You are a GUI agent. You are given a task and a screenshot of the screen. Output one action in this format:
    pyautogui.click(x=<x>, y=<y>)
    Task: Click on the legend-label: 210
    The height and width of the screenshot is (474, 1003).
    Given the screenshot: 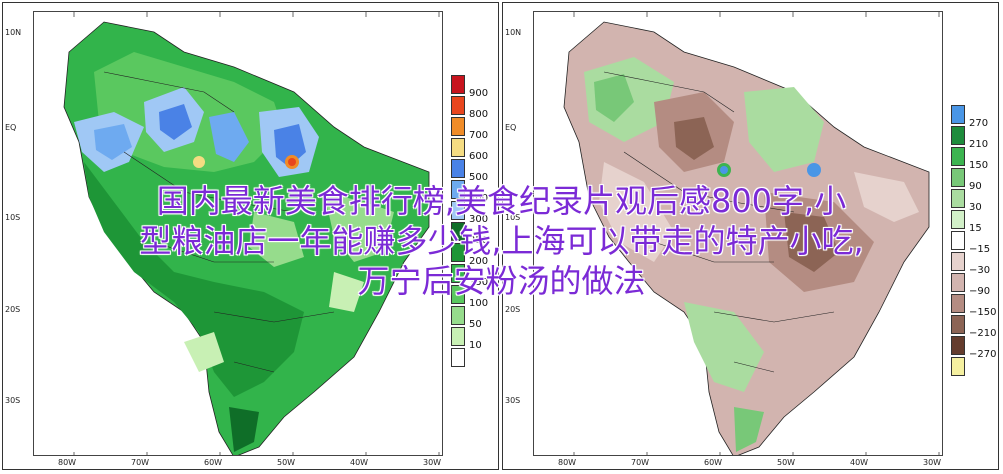 What is the action you would take?
    pyautogui.click(x=979, y=144)
    